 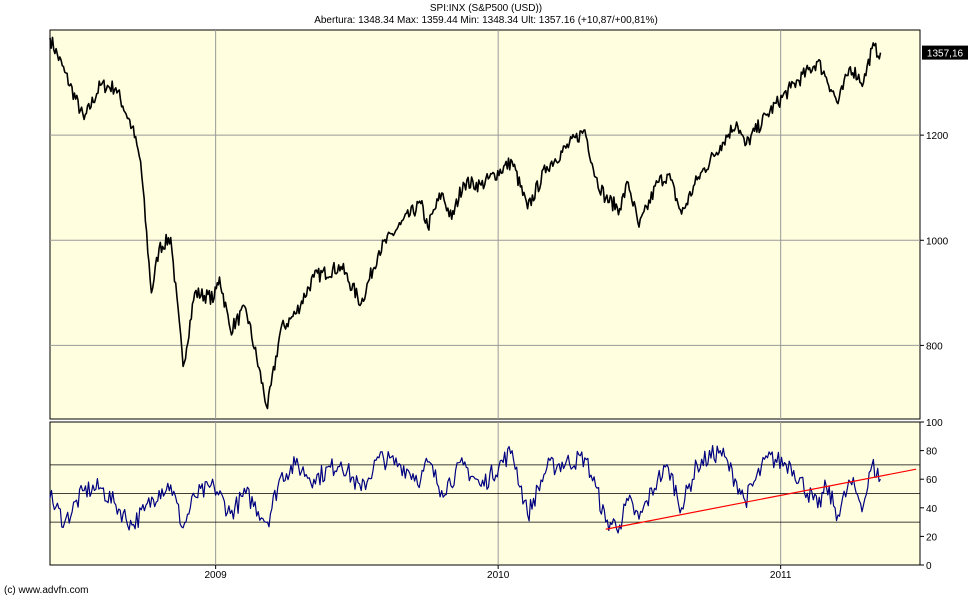 I want to click on chart-title: SPI:INX (S&P500 (USD)), so click(x=486, y=8).